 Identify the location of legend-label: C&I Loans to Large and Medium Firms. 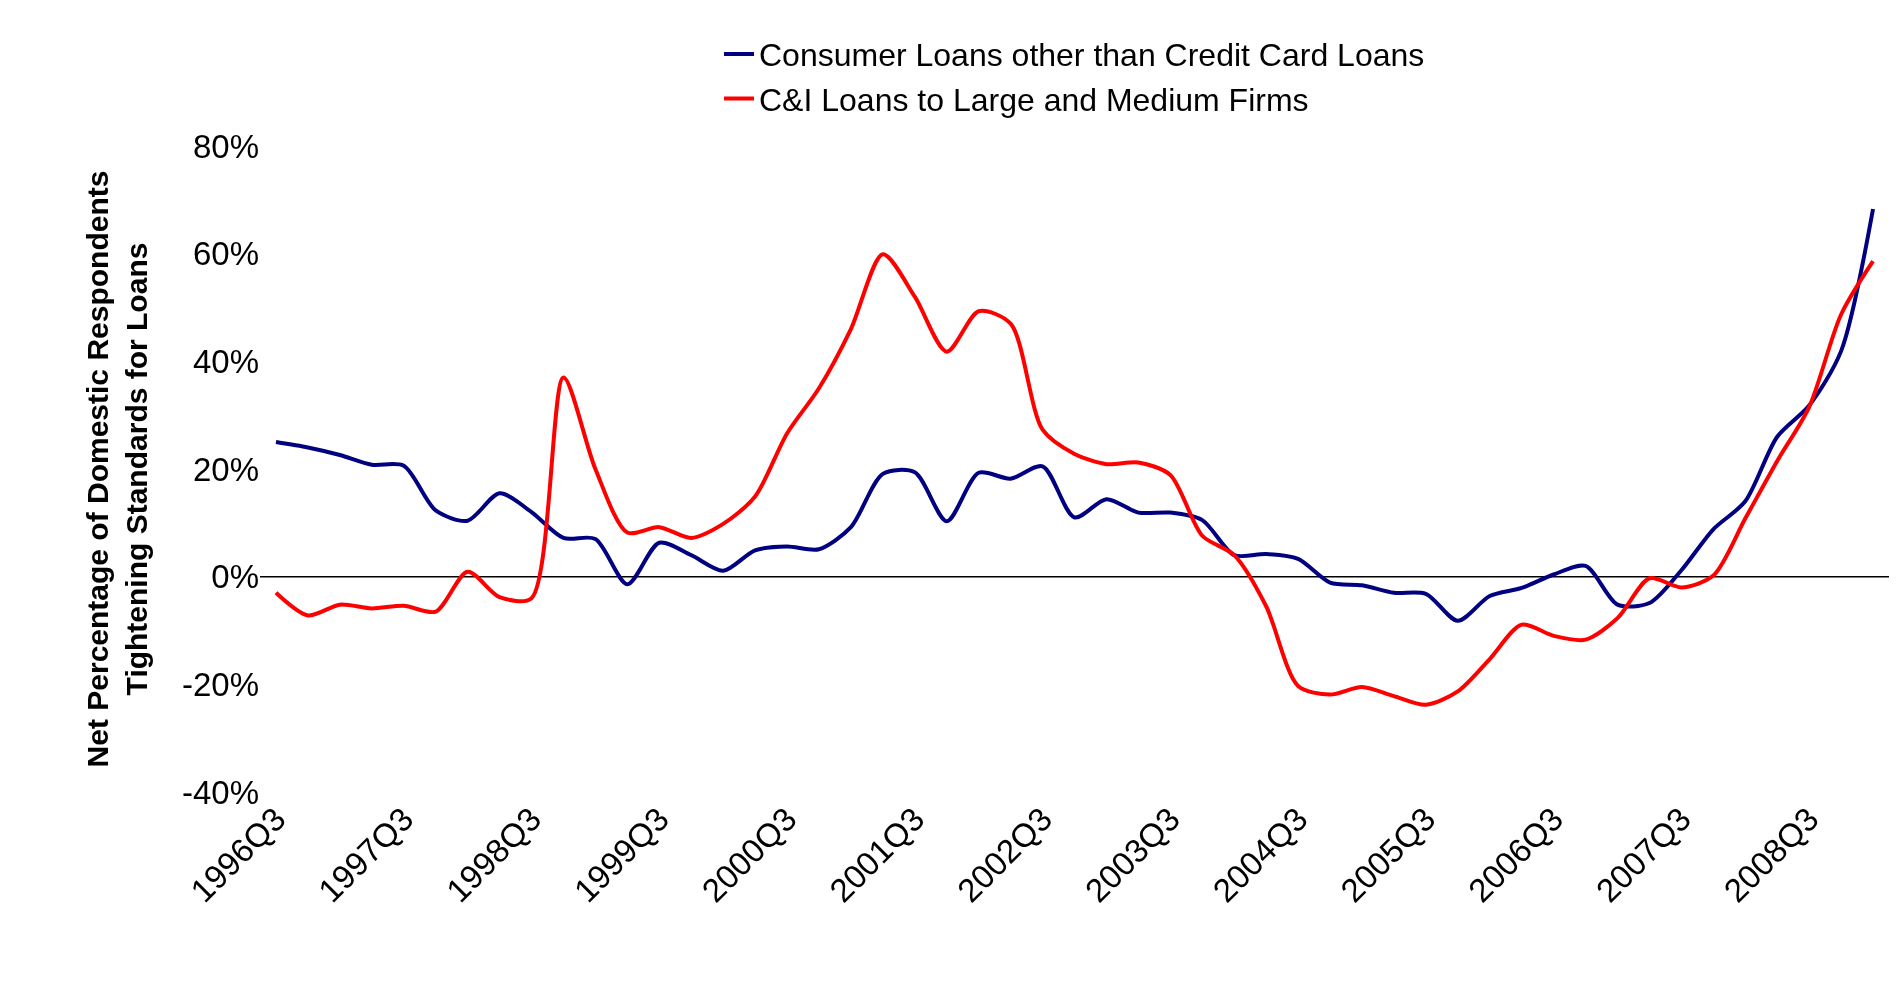
(1034, 100).